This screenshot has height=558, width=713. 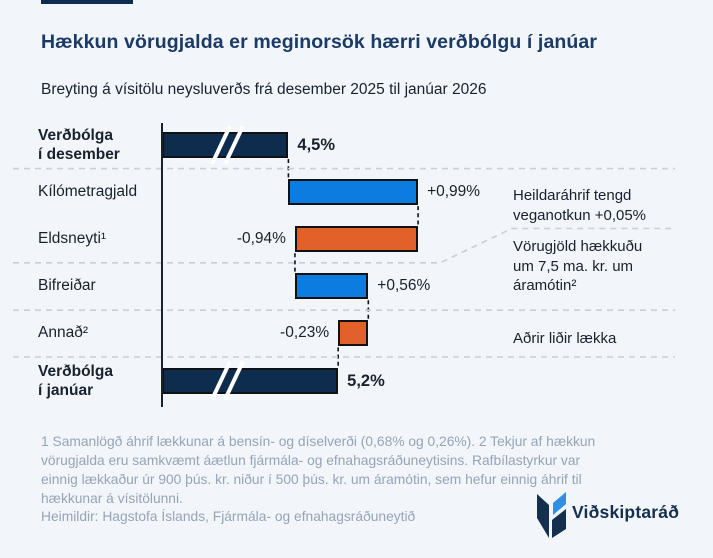 What do you see at coordinates (551, 515) in the screenshot?
I see `vidskiptarad-logo-icon` at bounding box center [551, 515].